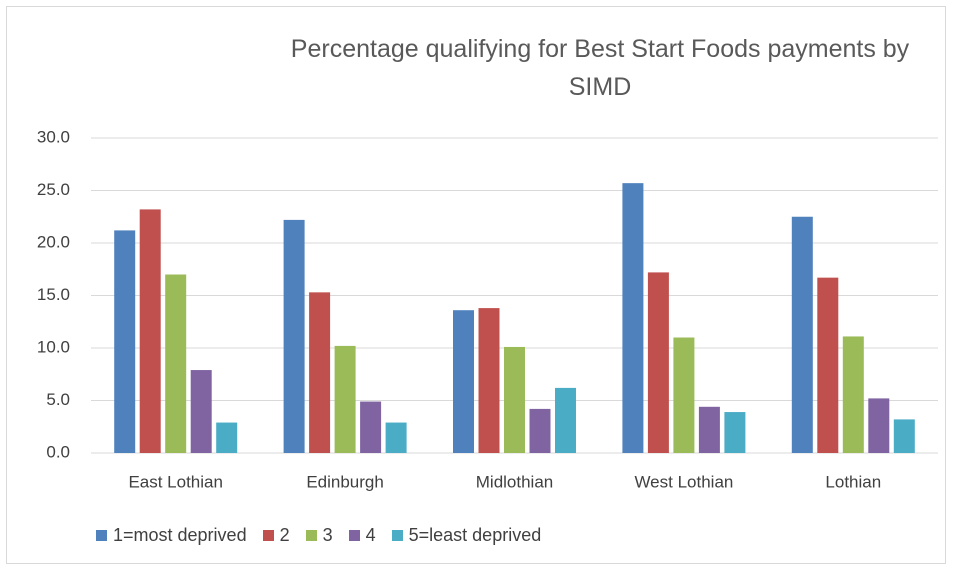 The image size is (954, 570). I want to click on y-tick-label: 5.0, so click(58, 399).